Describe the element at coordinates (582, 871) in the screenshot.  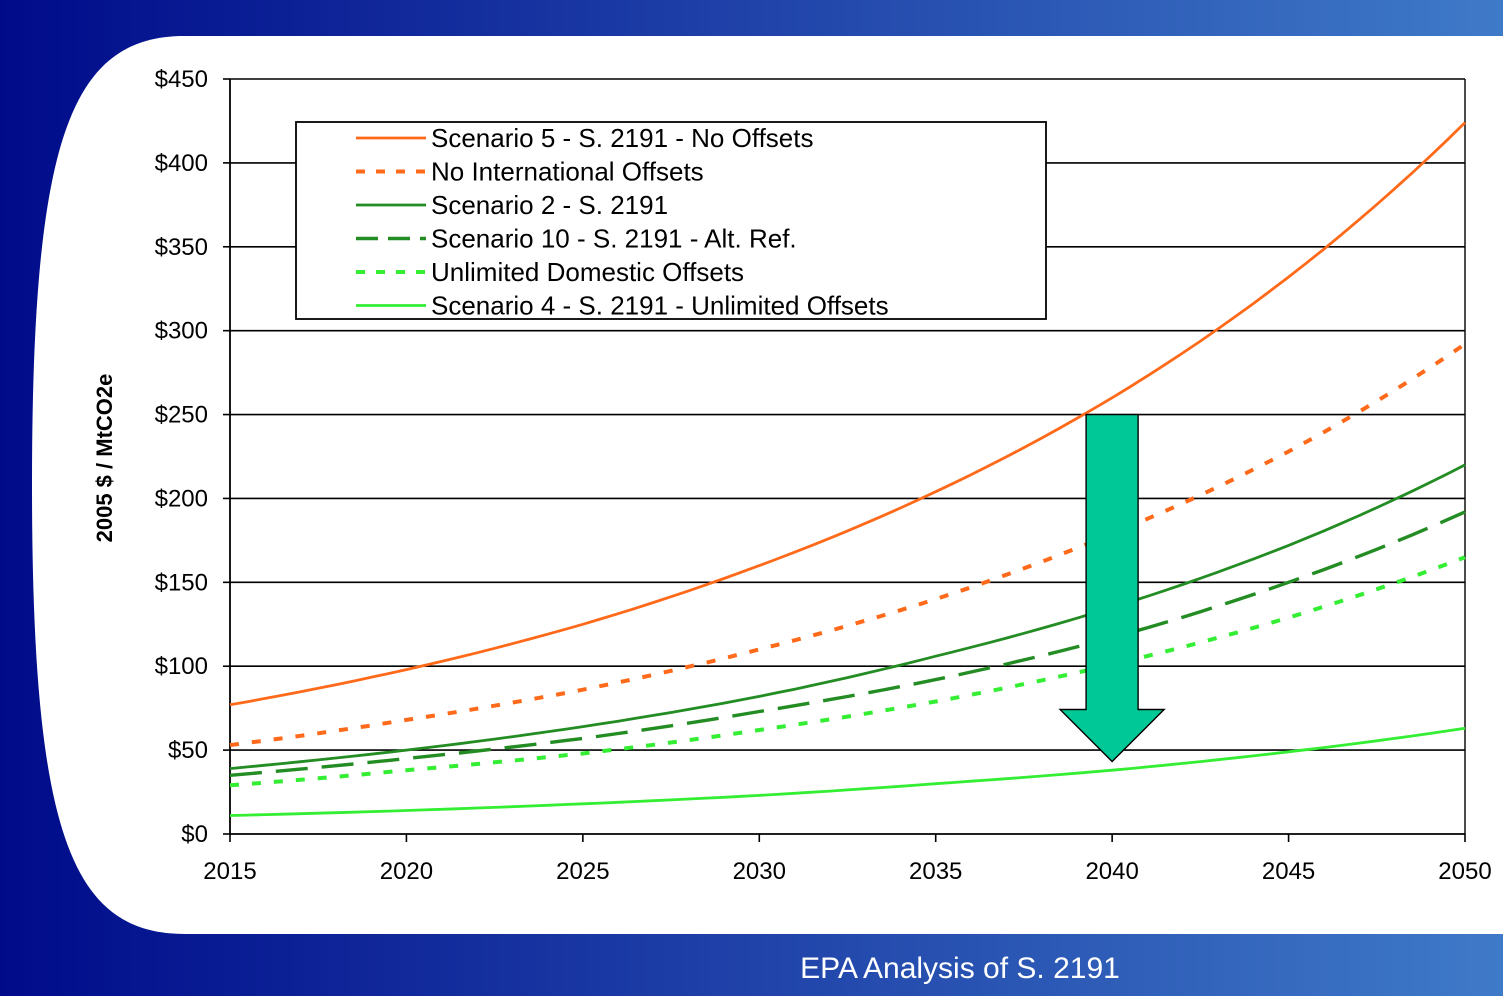
I see `x-tick-label: 2025` at that location.